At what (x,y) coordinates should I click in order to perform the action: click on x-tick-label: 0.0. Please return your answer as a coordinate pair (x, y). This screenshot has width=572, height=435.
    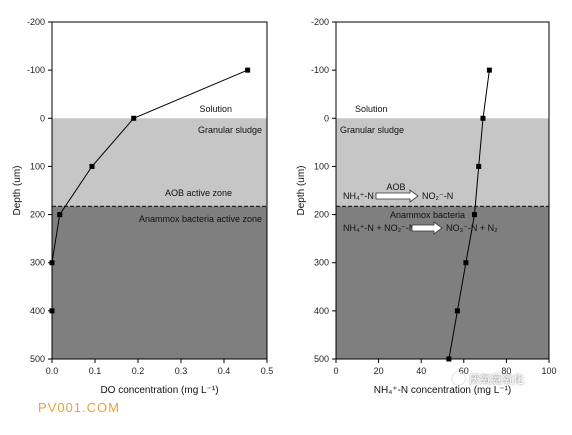
    Looking at the image, I should click on (52, 371).